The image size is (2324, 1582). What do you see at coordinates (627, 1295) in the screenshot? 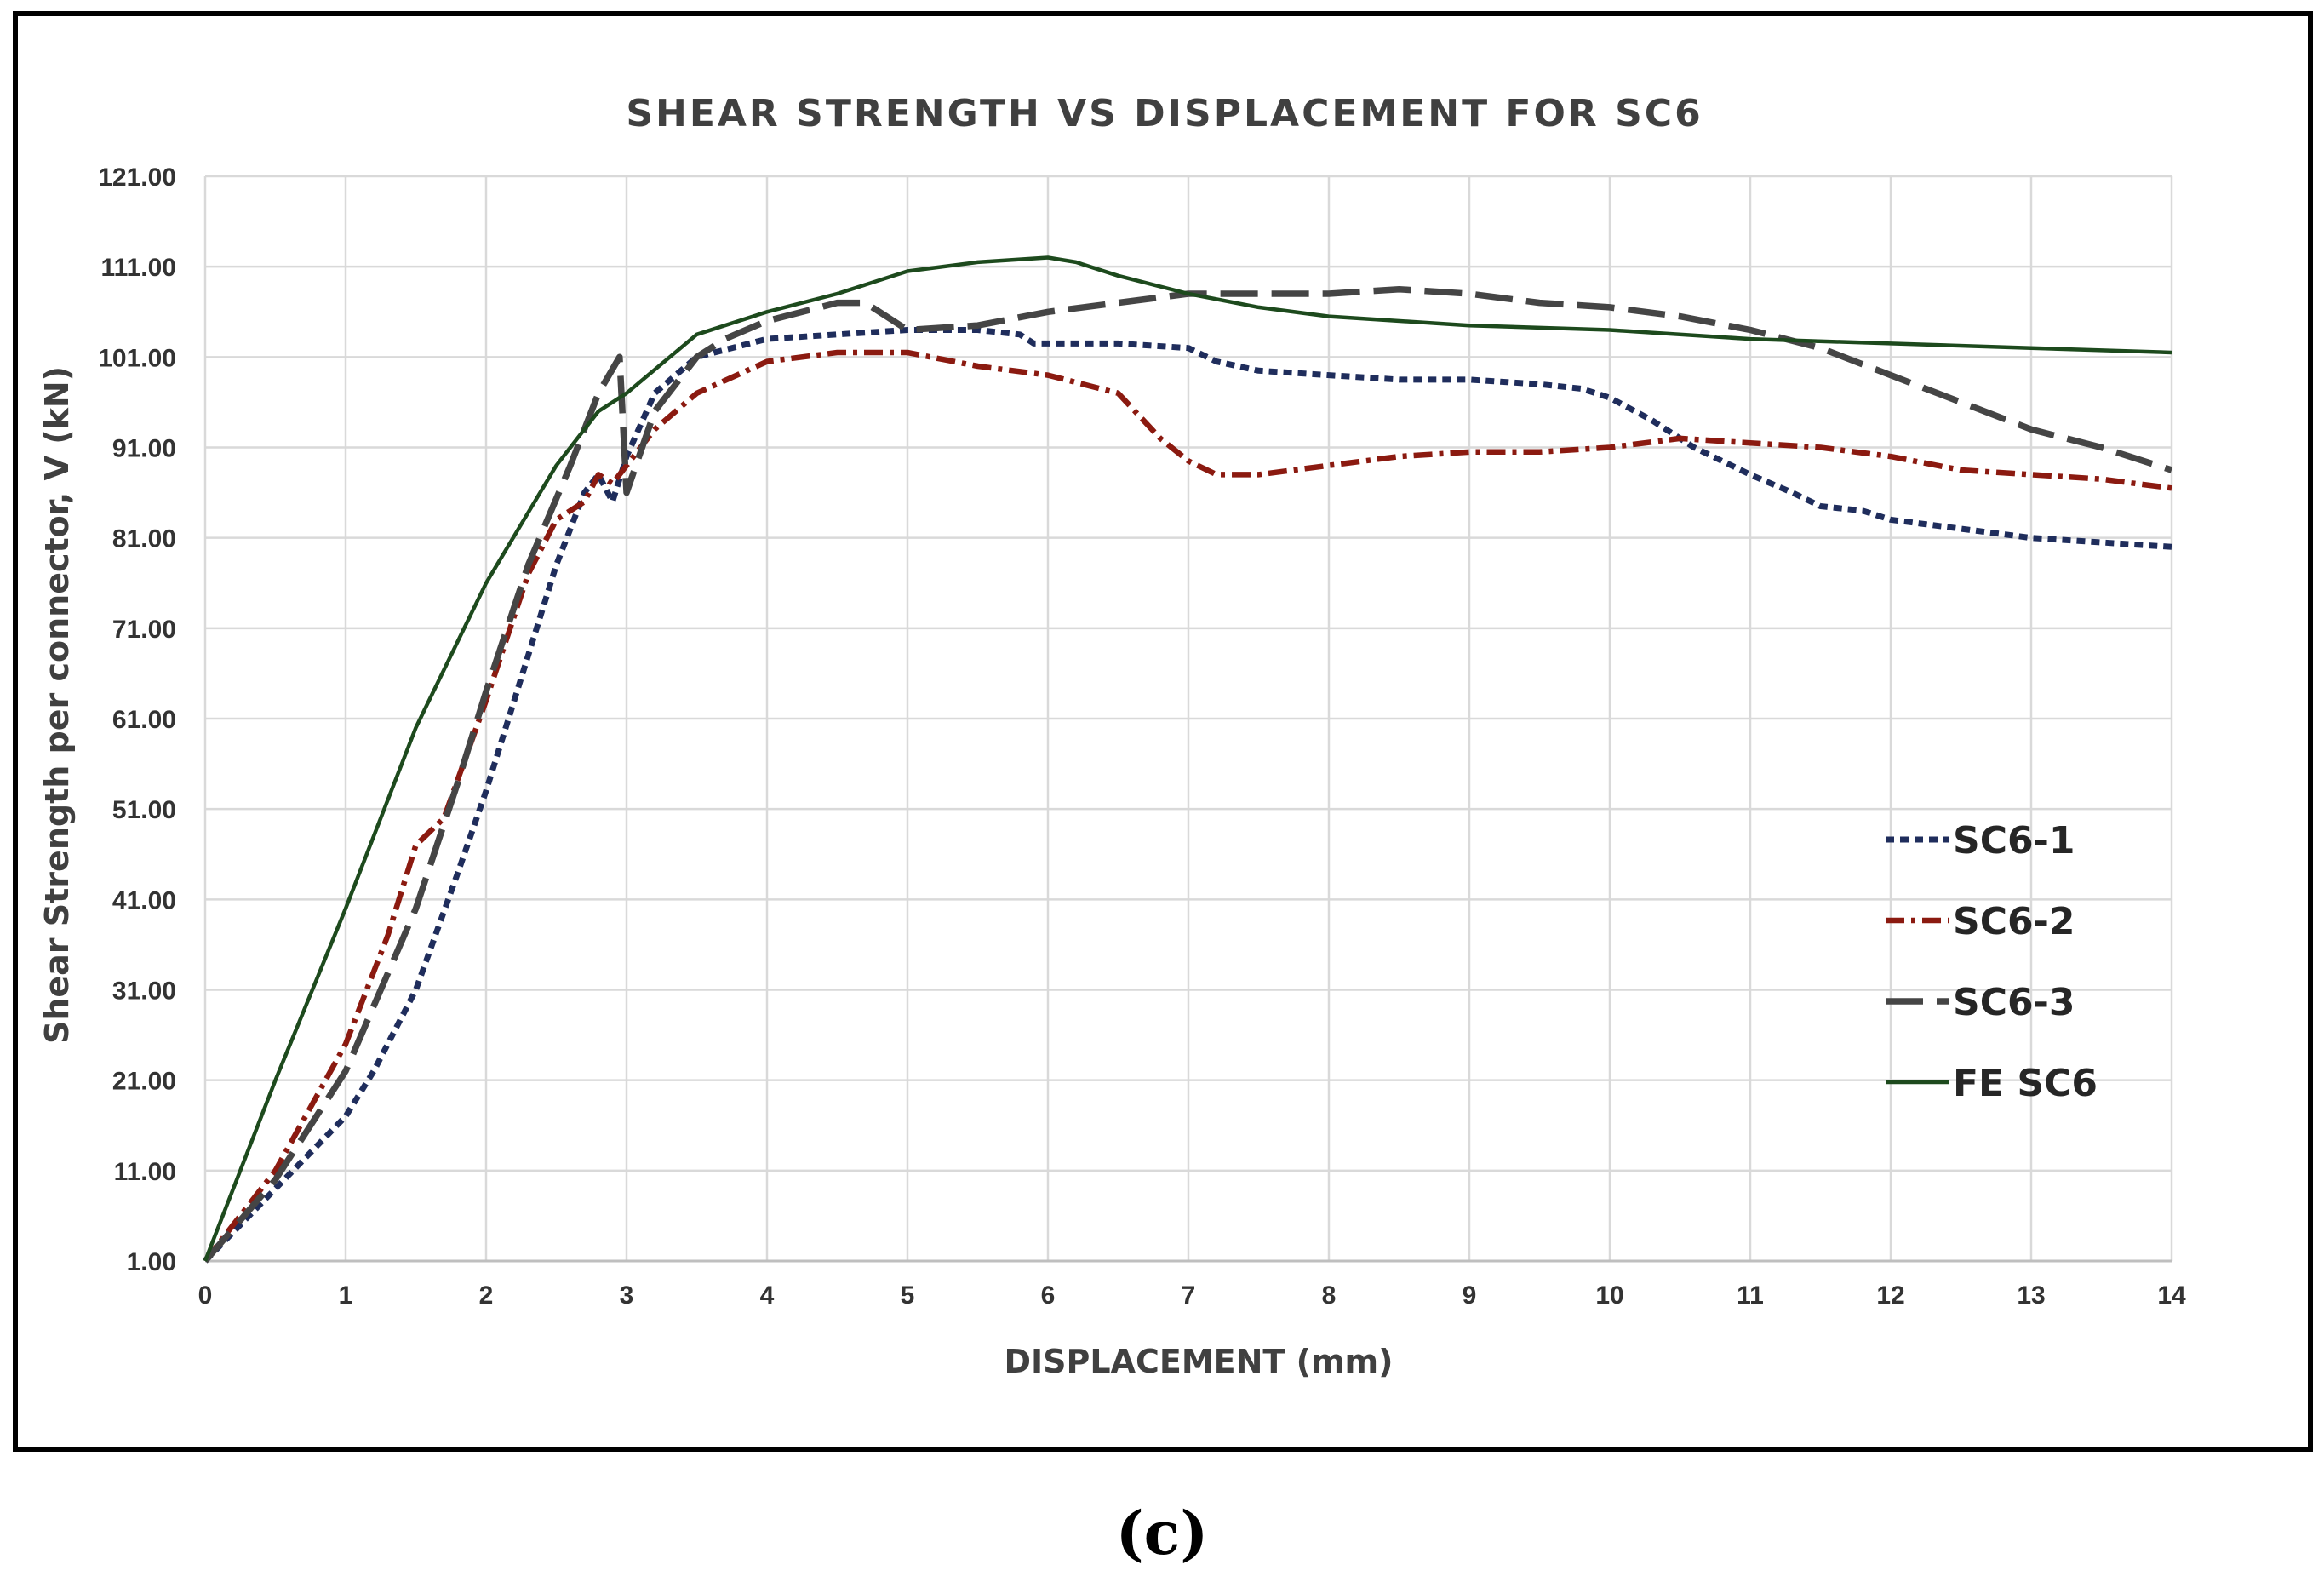
I see `x-tick-label: 3` at bounding box center [627, 1295].